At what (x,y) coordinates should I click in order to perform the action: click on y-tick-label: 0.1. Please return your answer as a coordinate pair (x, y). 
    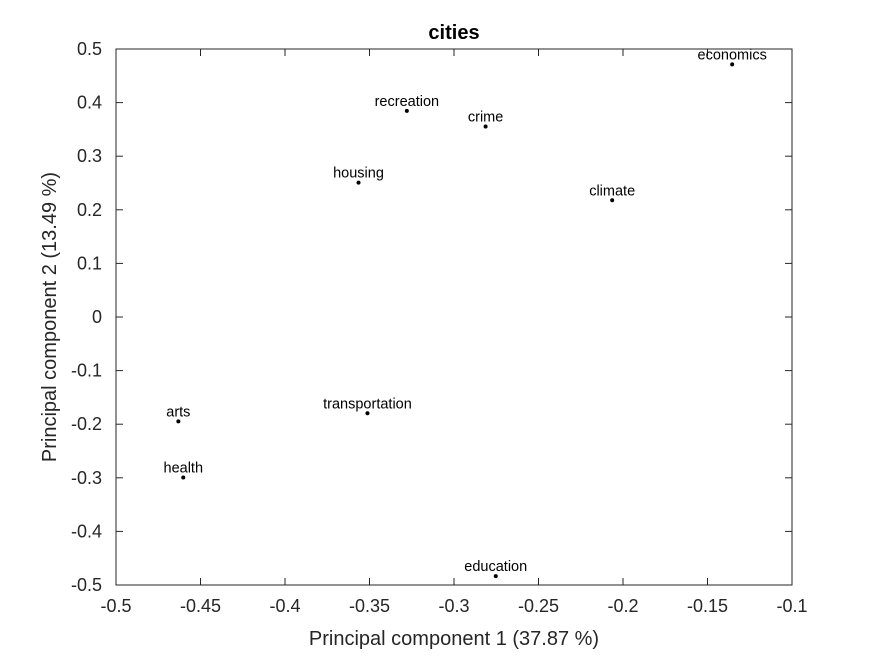
    Looking at the image, I should click on (89, 263).